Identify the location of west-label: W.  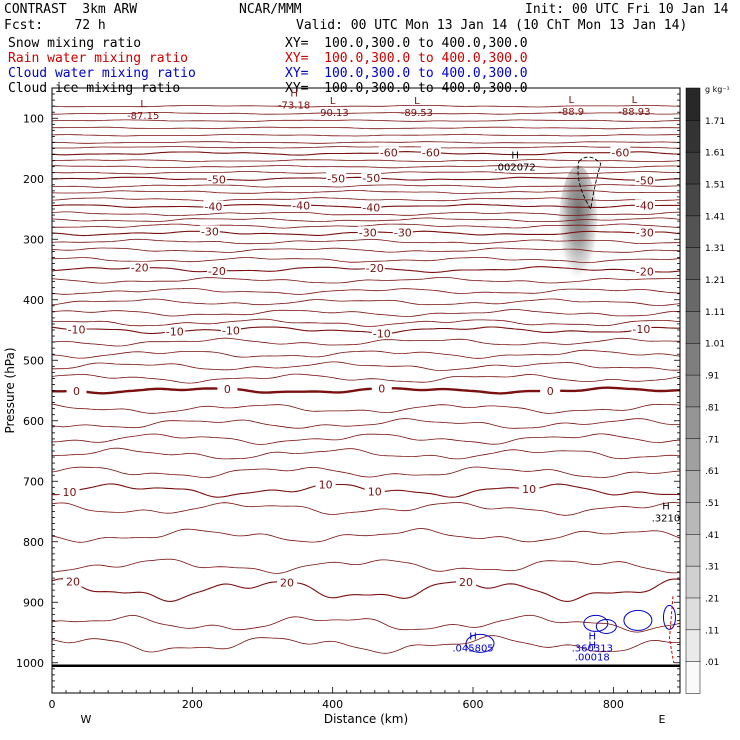
(86, 719).